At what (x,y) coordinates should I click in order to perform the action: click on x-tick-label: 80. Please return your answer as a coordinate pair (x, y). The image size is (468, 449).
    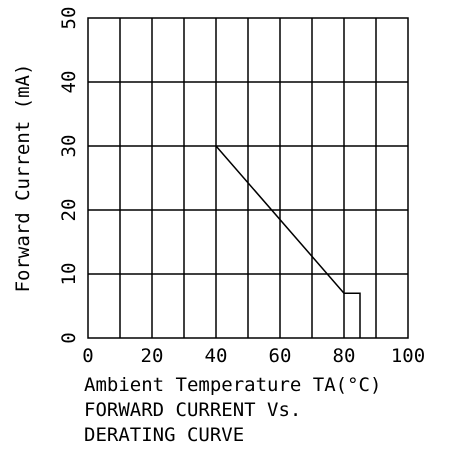
    Looking at the image, I should click on (344, 356).